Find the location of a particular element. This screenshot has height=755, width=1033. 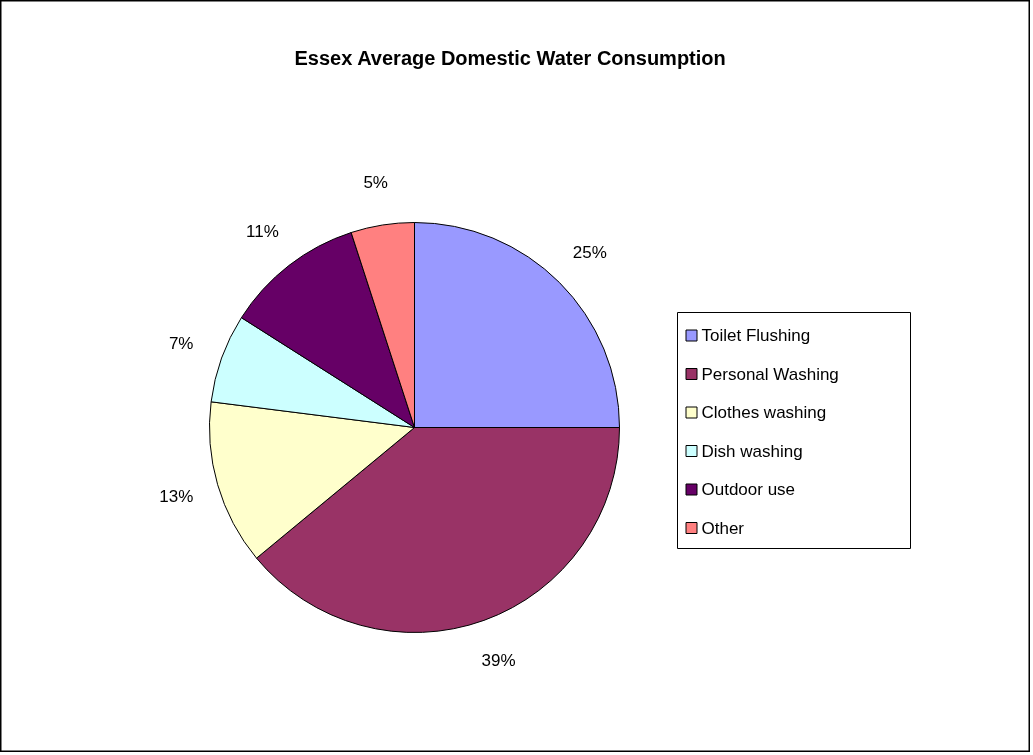

chart-title: Essex Average Domestic Water Consumption is located at coordinates (510, 57).